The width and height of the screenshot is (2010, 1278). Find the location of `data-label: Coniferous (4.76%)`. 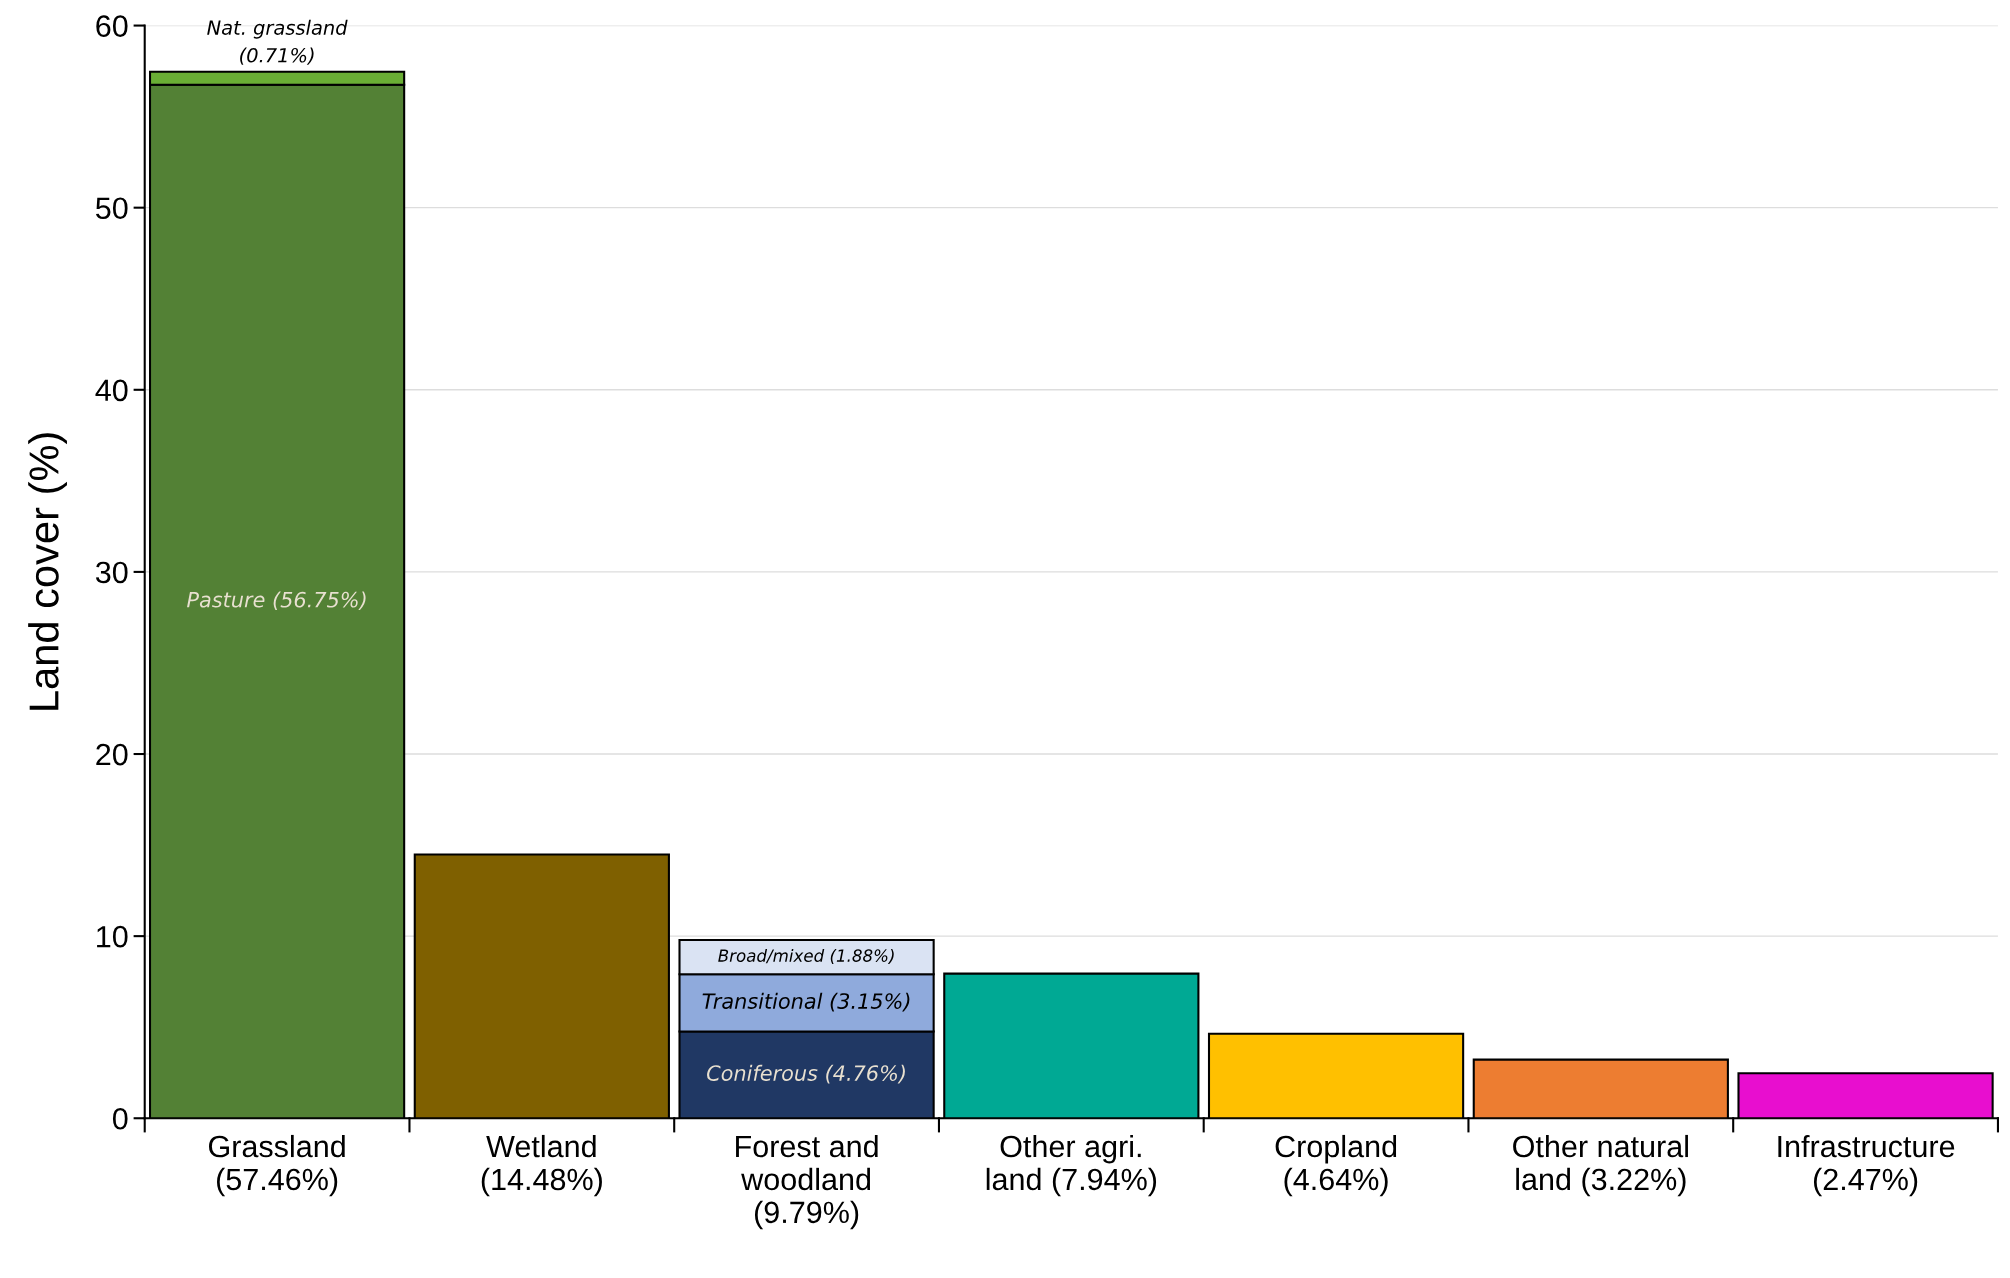

data-label: Coniferous (4.76%) is located at coordinates (806, 1074).